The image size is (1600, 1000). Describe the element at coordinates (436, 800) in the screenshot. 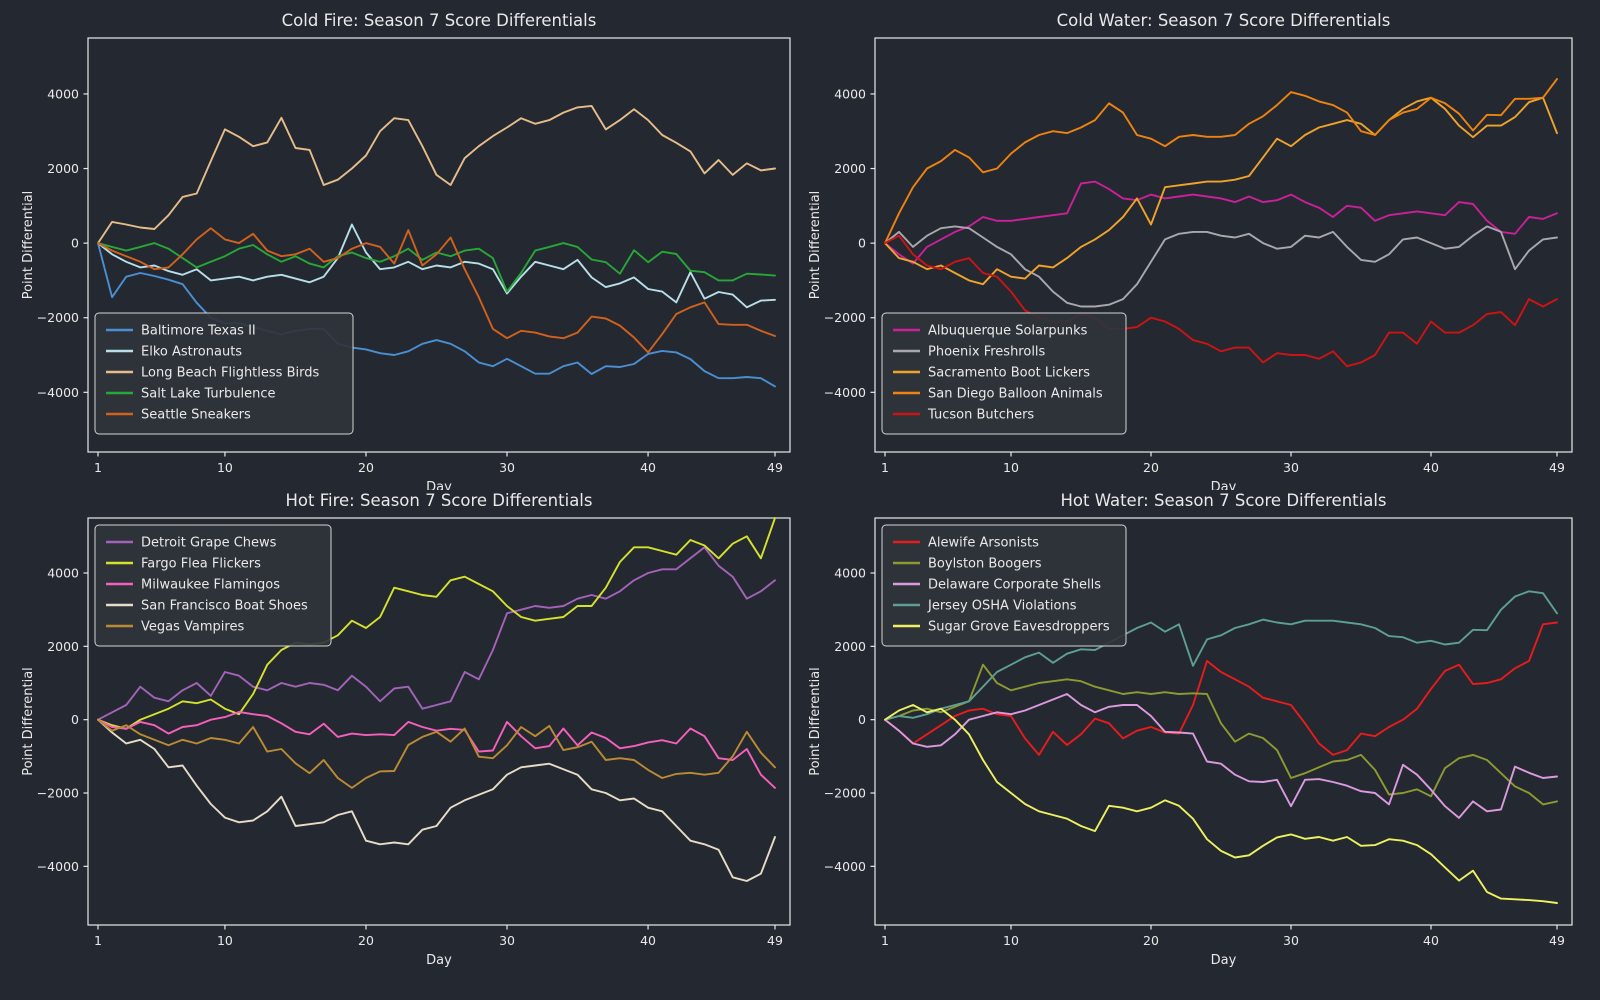

I see `series-line-san-francisco-boat-shoes` at that location.